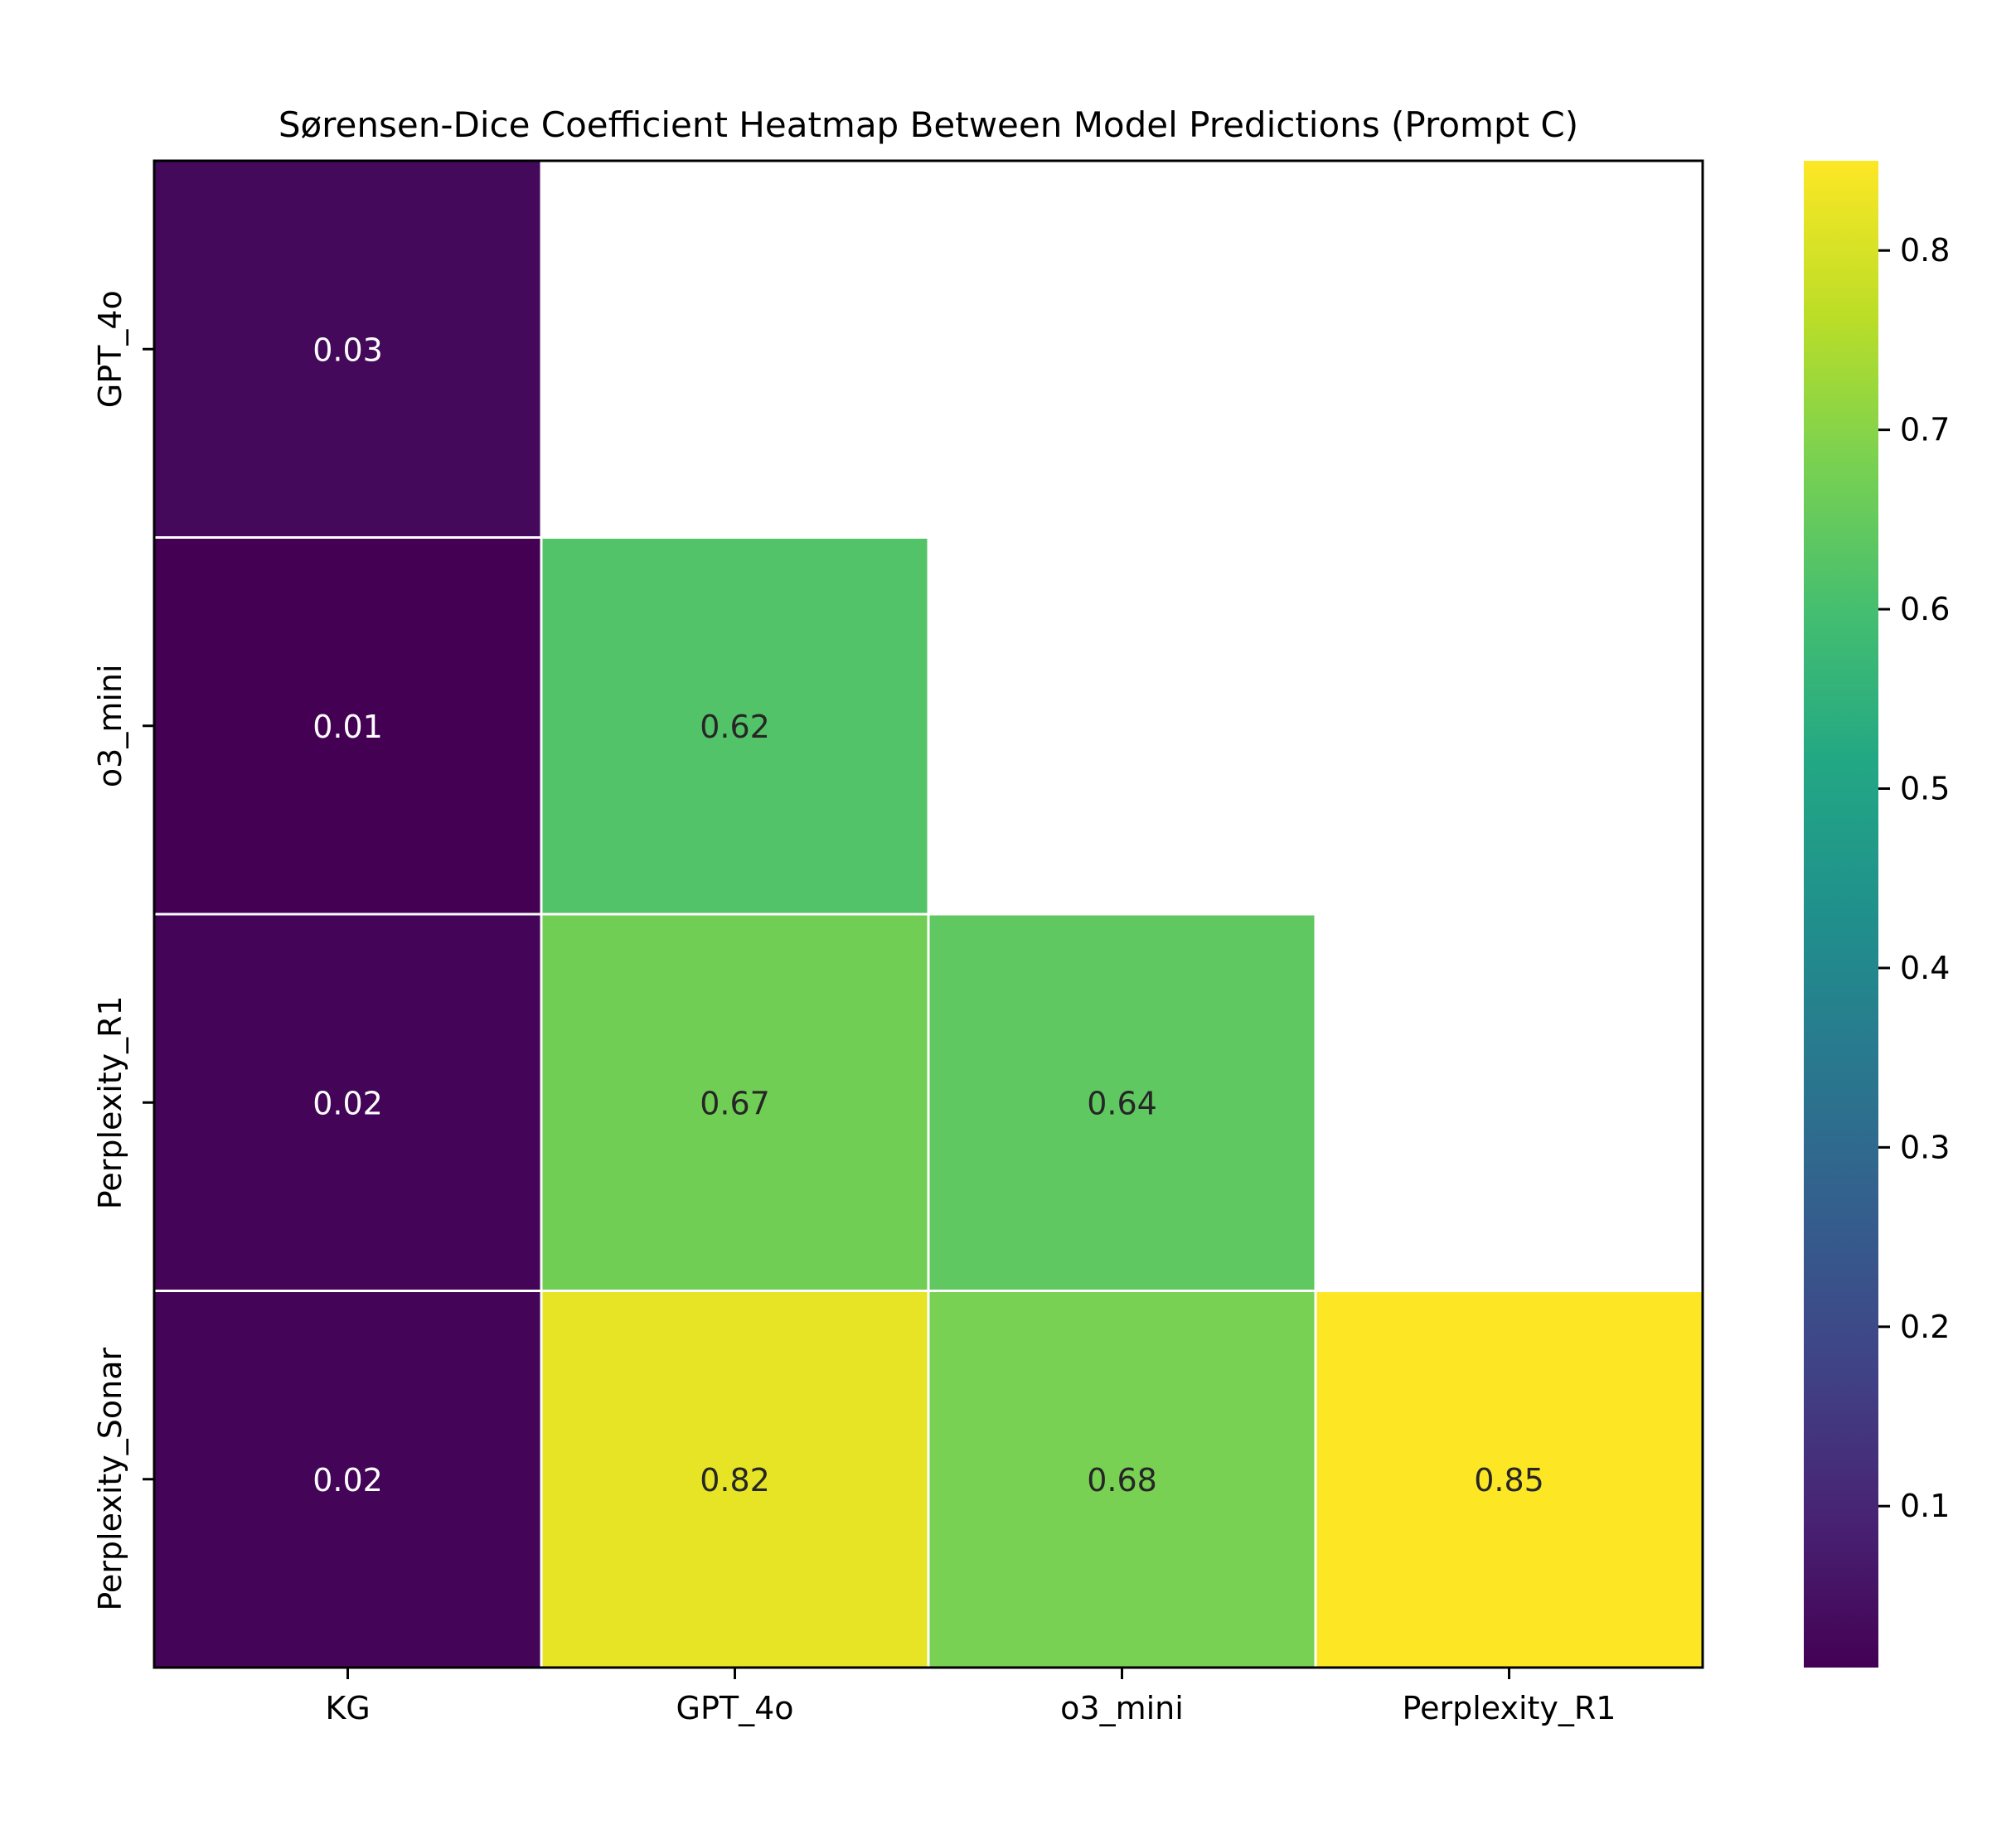 This screenshot has width=2016, height=1830. I want to click on cell-value-label: 0.85, so click(1509, 1480).